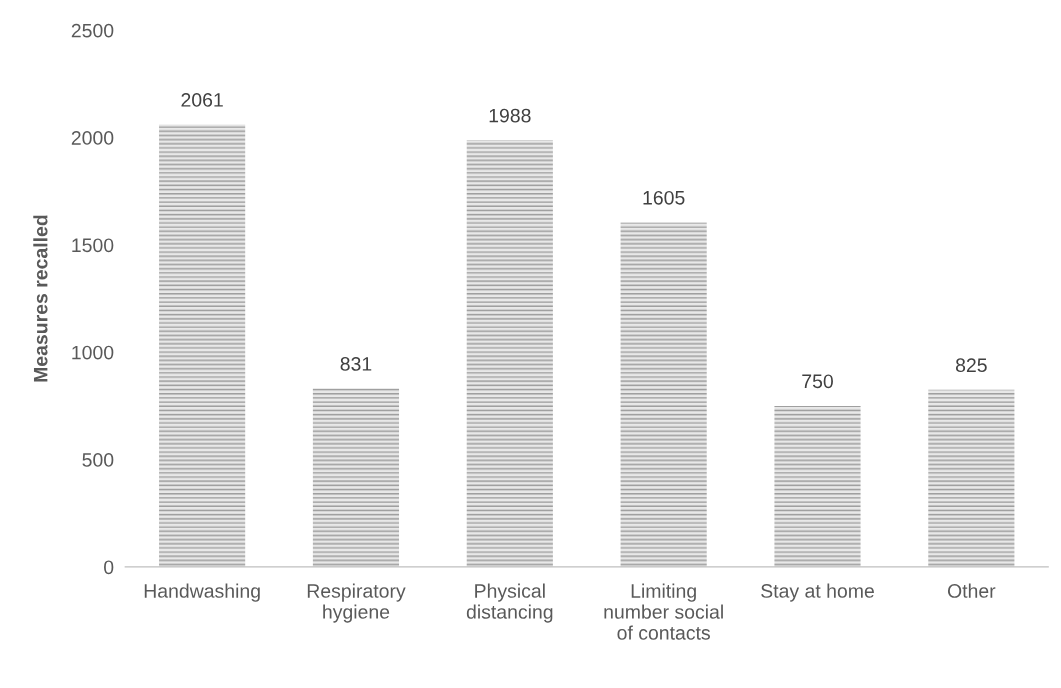 The width and height of the screenshot is (1061, 688). I want to click on data-label: 1605, so click(664, 197).